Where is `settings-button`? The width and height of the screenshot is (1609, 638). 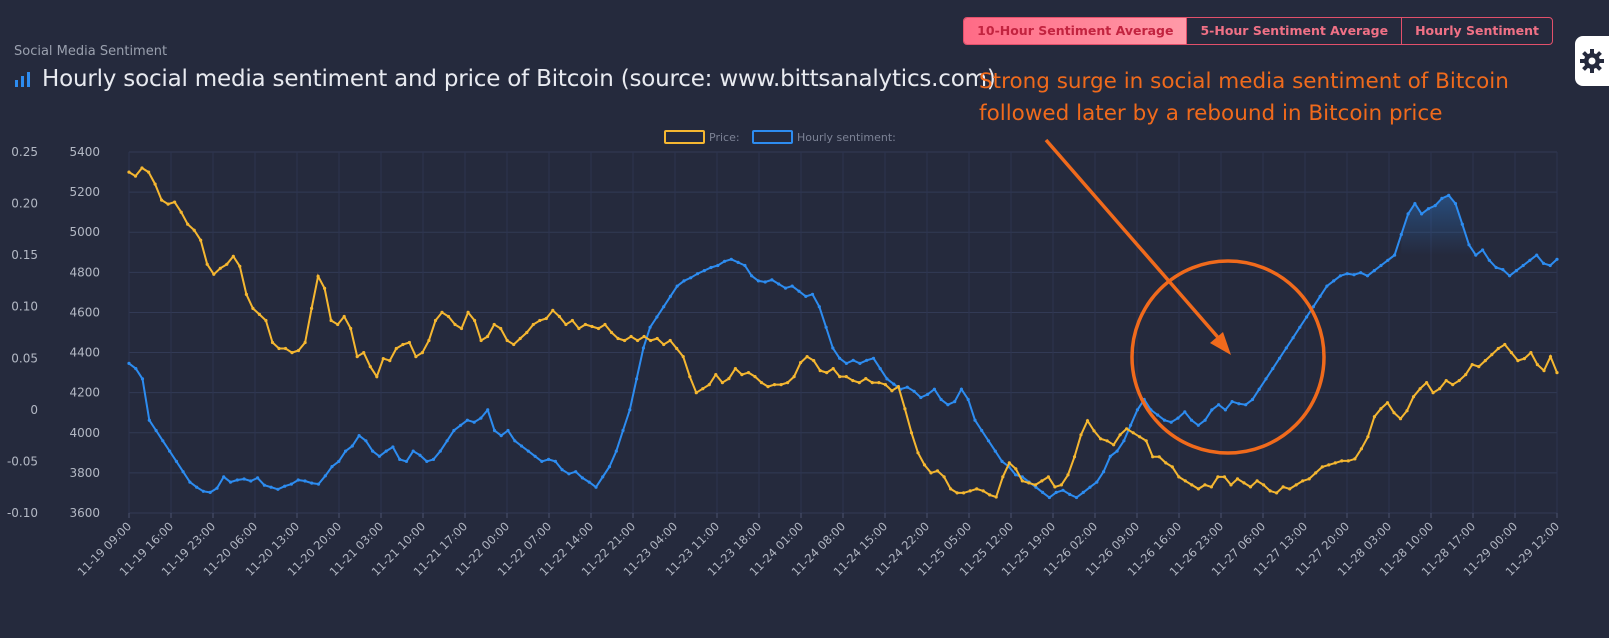
settings-button is located at coordinates (1592, 61).